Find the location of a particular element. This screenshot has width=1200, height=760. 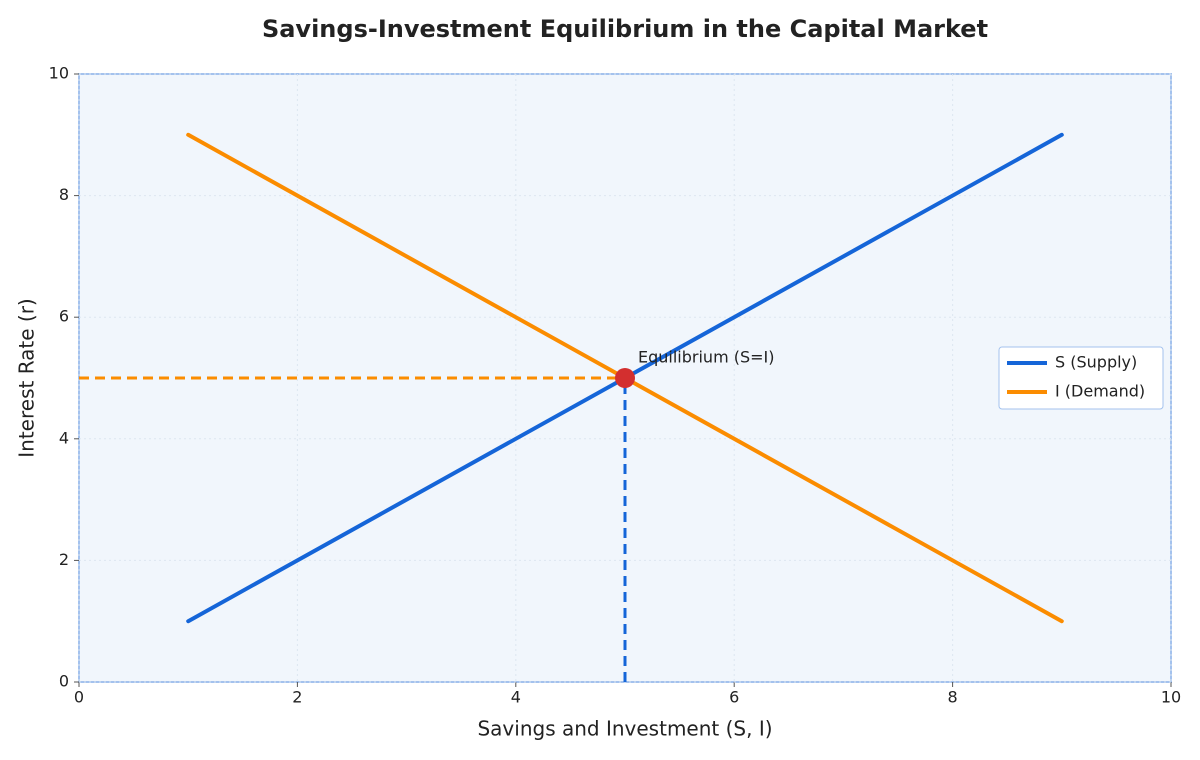

legend: S (Supply) I (Demand) is located at coordinates (1081, 378).